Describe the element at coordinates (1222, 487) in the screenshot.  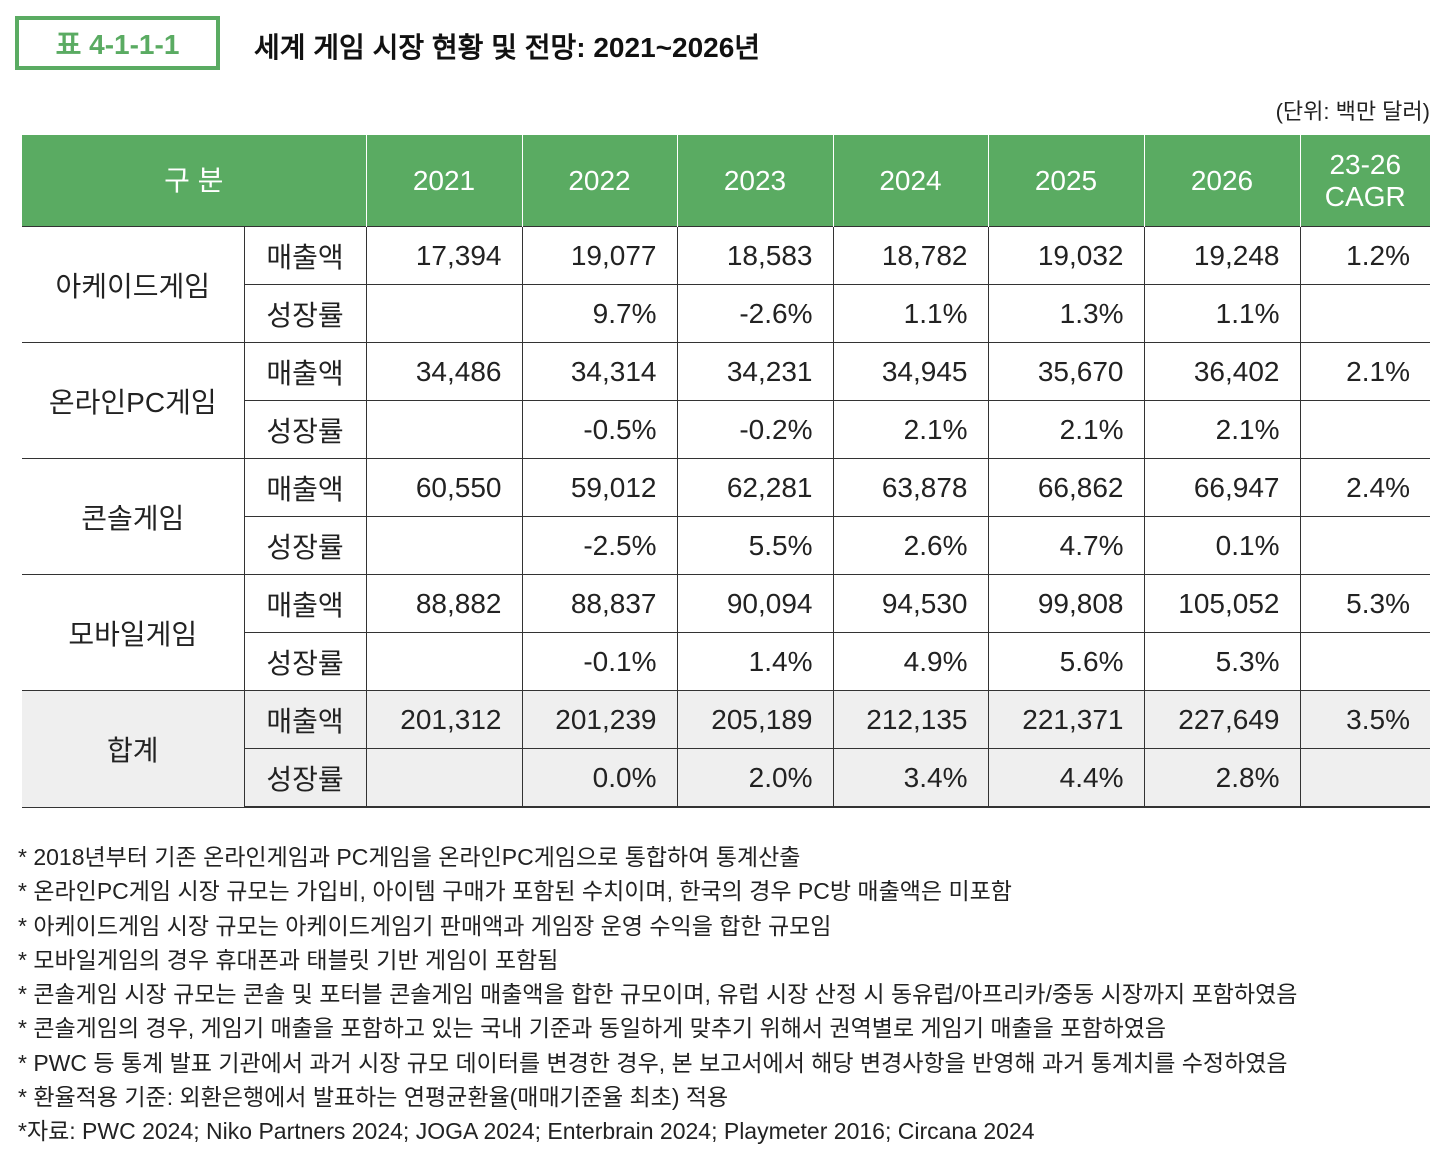
I see `value-cell: 66,947` at that location.